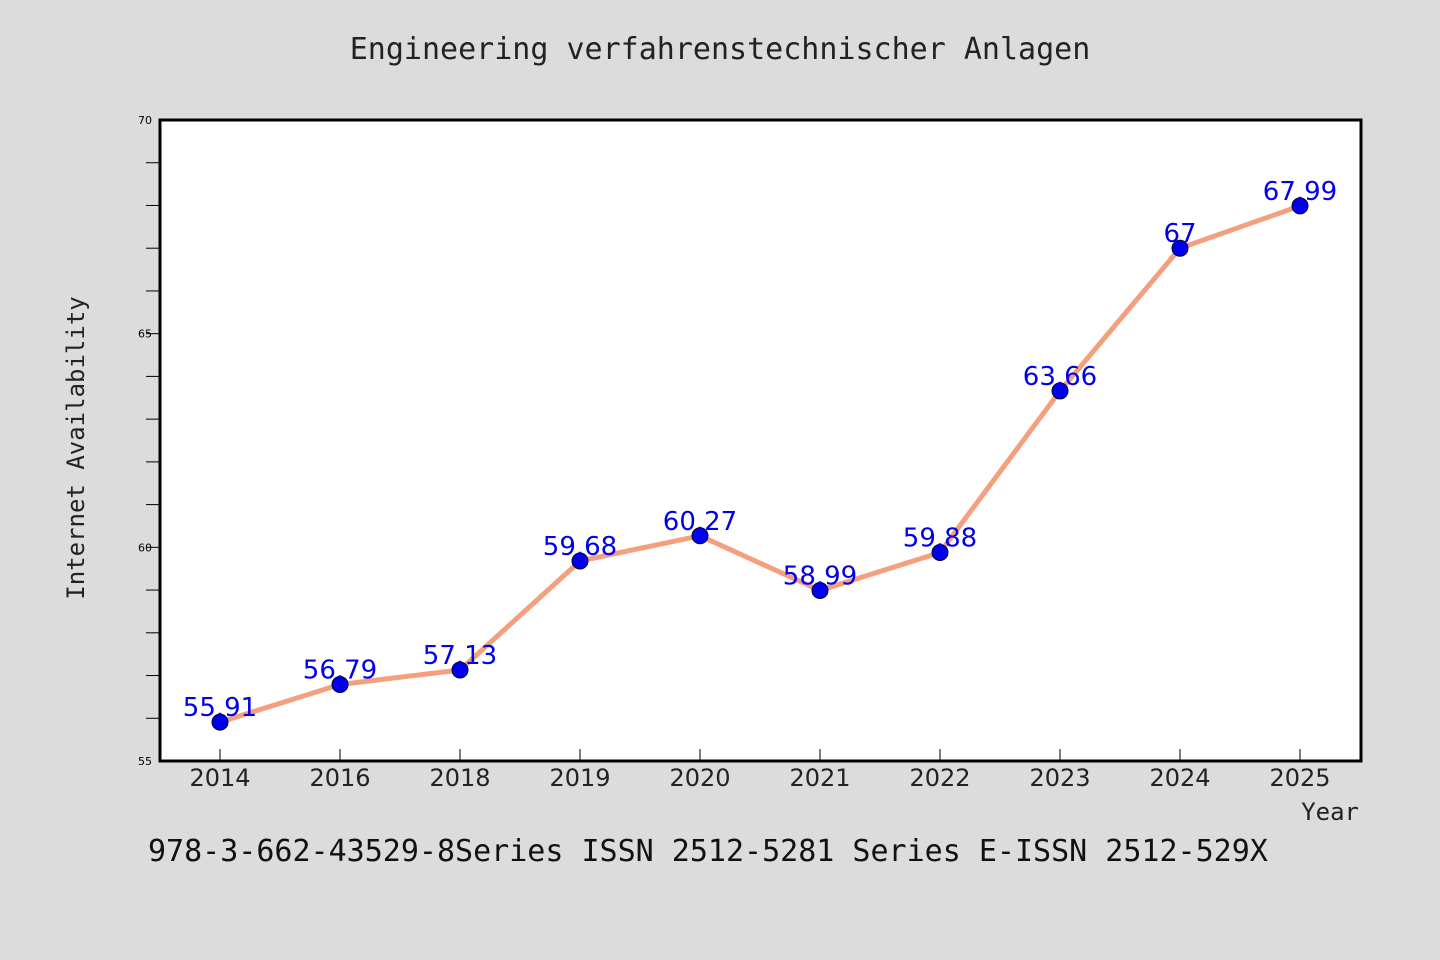 This screenshot has width=1440, height=960. I want to click on data-label: 59.68, so click(580, 547).